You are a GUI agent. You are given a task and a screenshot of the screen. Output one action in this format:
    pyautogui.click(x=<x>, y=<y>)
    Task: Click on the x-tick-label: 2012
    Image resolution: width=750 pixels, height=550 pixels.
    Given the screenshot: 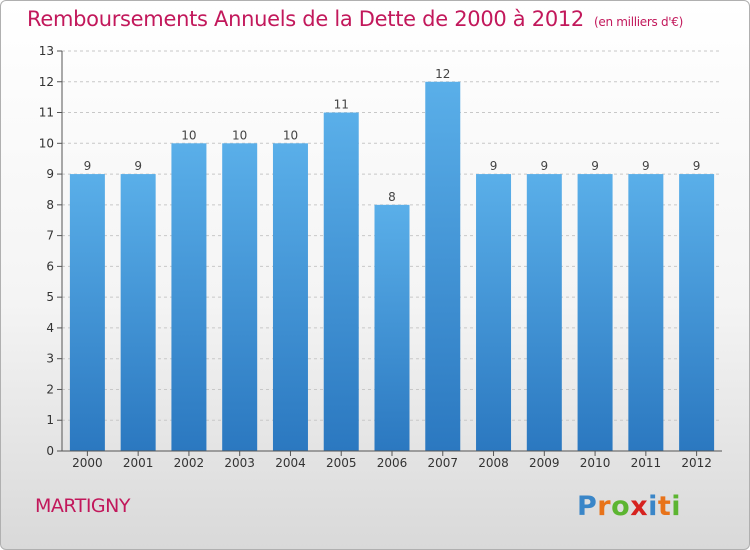 What is the action you would take?
    pyautogui.click(x=696, y=463)
    